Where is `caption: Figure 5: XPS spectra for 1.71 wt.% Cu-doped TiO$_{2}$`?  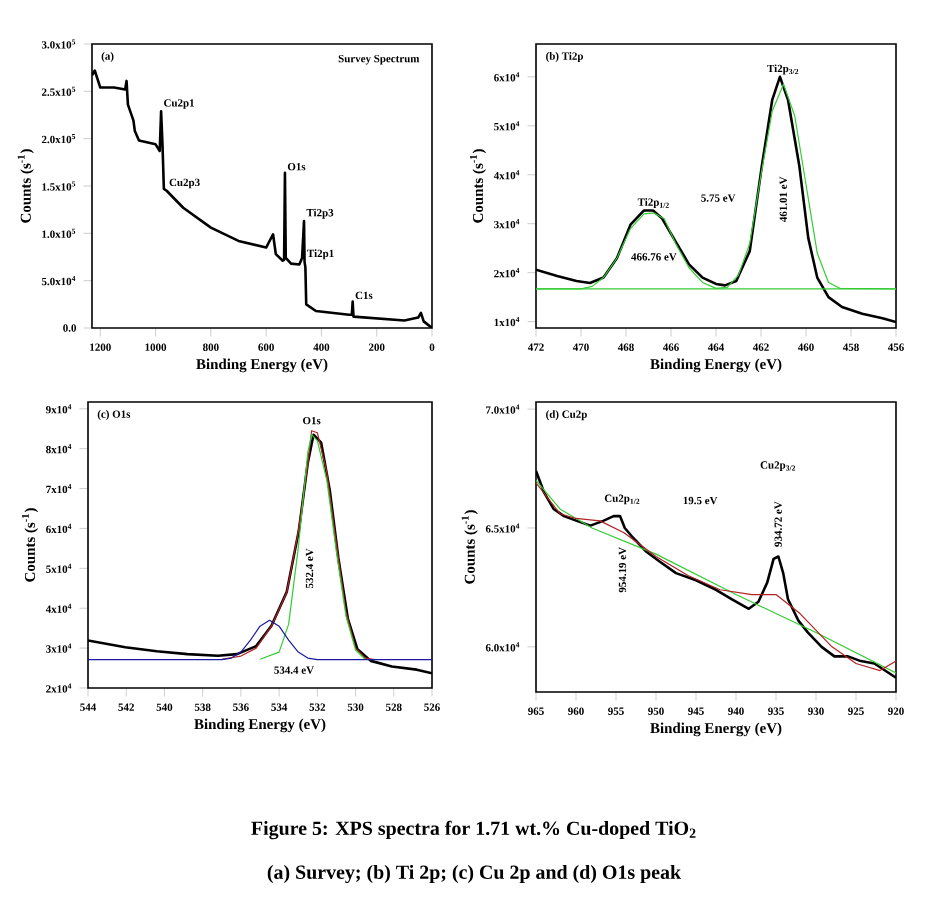
caption: Figure 5: XPS spectra for 1.71 wt.% Cu-doped TiO$_{2}$ is located at coordinates (473, 830).